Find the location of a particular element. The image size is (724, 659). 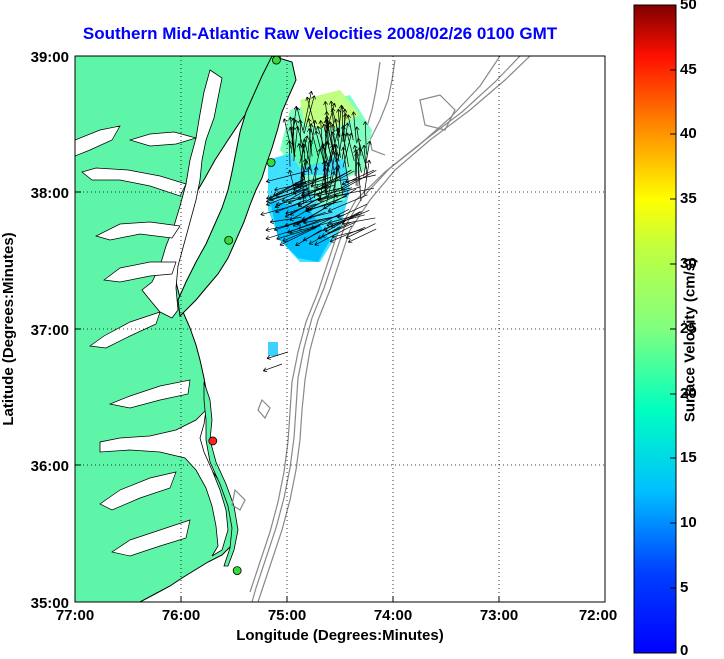

colorbar-tick-label: 10 is located at coordinates (688, 522).